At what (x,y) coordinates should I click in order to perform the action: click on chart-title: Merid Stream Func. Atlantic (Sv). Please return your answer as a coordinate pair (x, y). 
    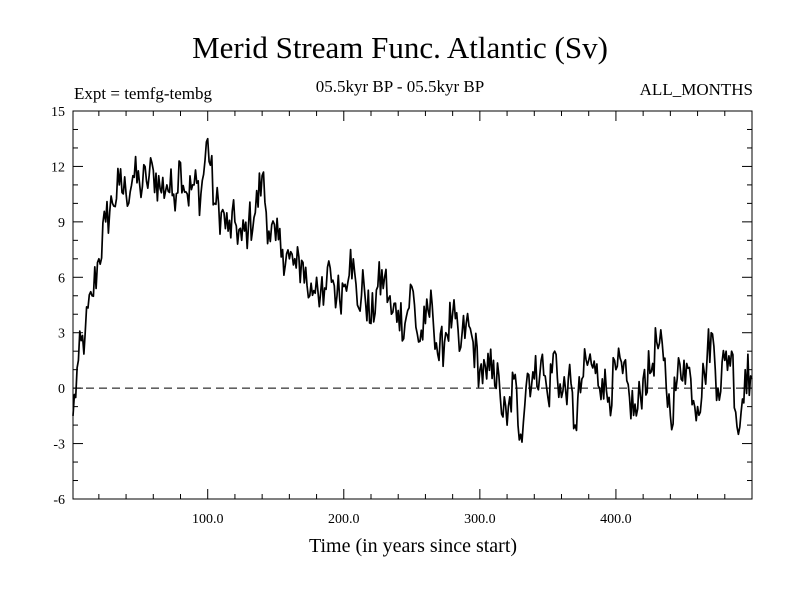
    Looking at the image, I should click on (400, 47).